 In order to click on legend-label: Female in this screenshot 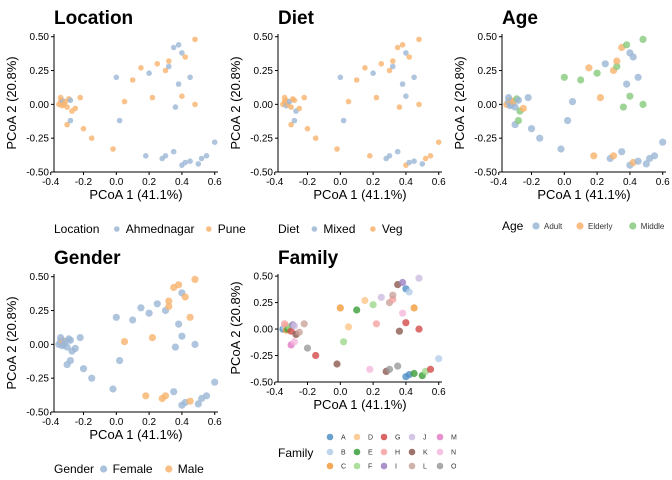, I will do `click(133, 469)`.